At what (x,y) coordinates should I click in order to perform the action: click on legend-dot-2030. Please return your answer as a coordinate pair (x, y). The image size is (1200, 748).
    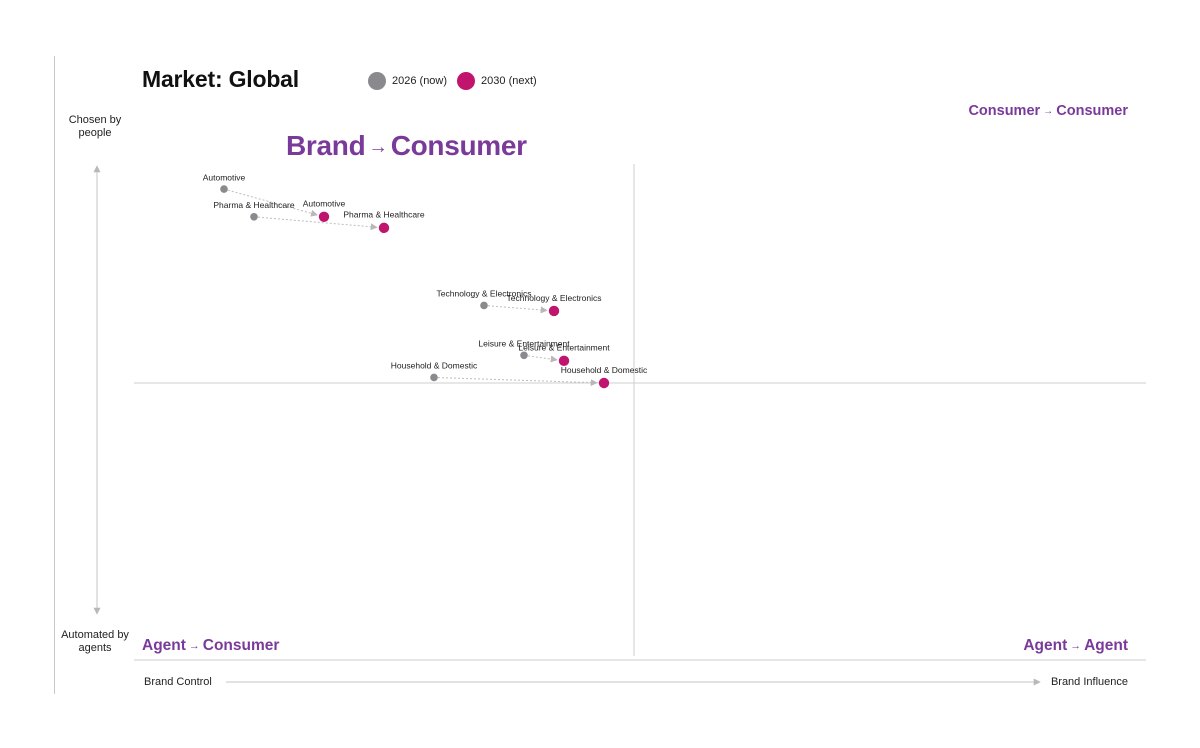
    Looking at the image, I should click on (466, 81).